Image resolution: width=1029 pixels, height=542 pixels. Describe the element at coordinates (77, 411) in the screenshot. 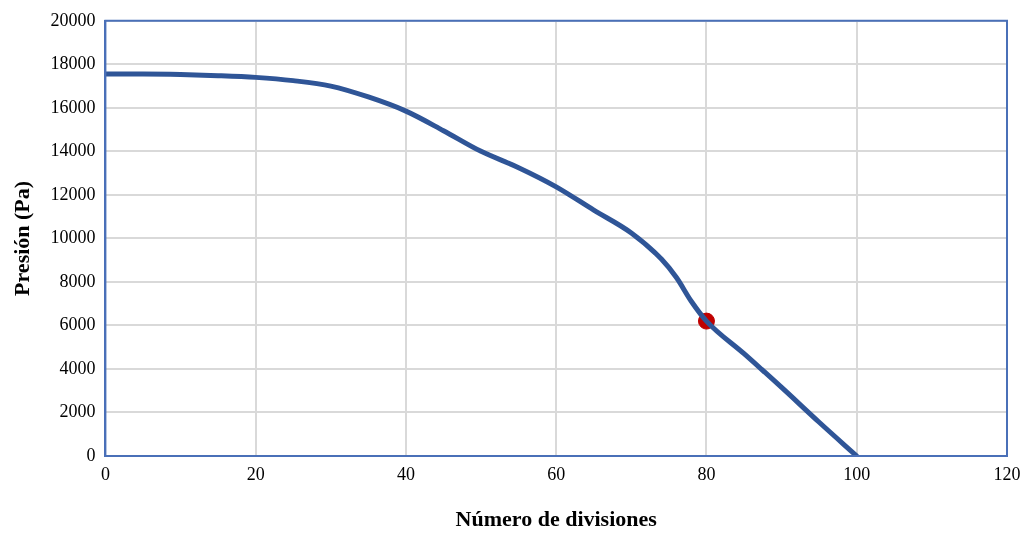

I see `y-tick-label: 2000` at that location.